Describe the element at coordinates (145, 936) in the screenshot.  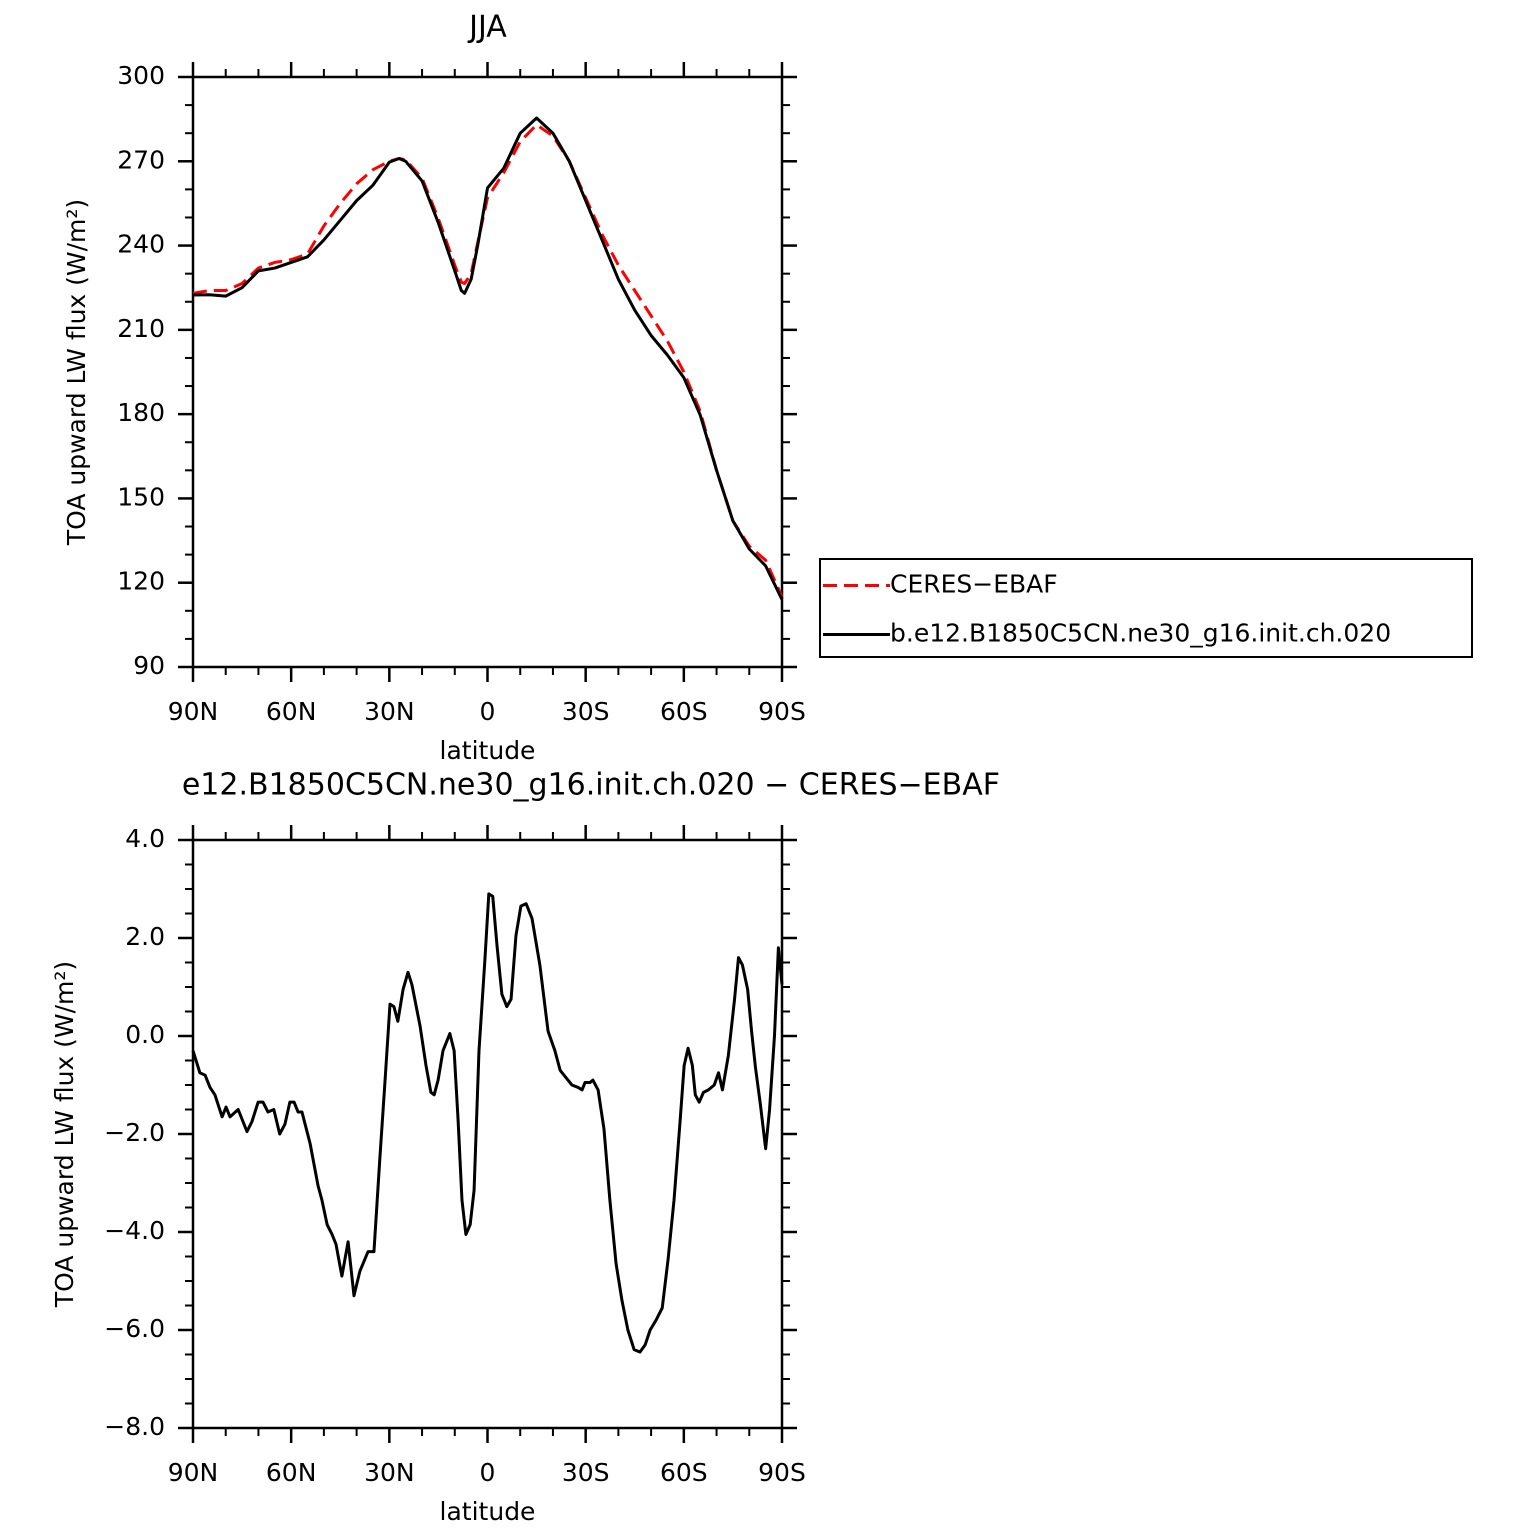
I see `y-tick-label: 2.0` at that location.